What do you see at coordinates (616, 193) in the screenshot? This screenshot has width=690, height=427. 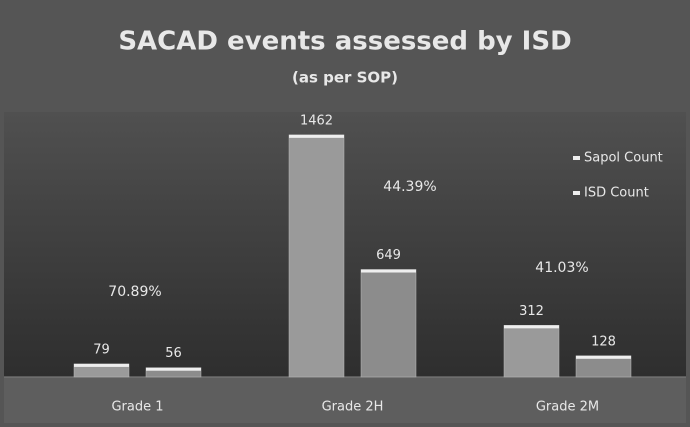 I see `legend-label: ISD Count` at bounding box center [616, 193].